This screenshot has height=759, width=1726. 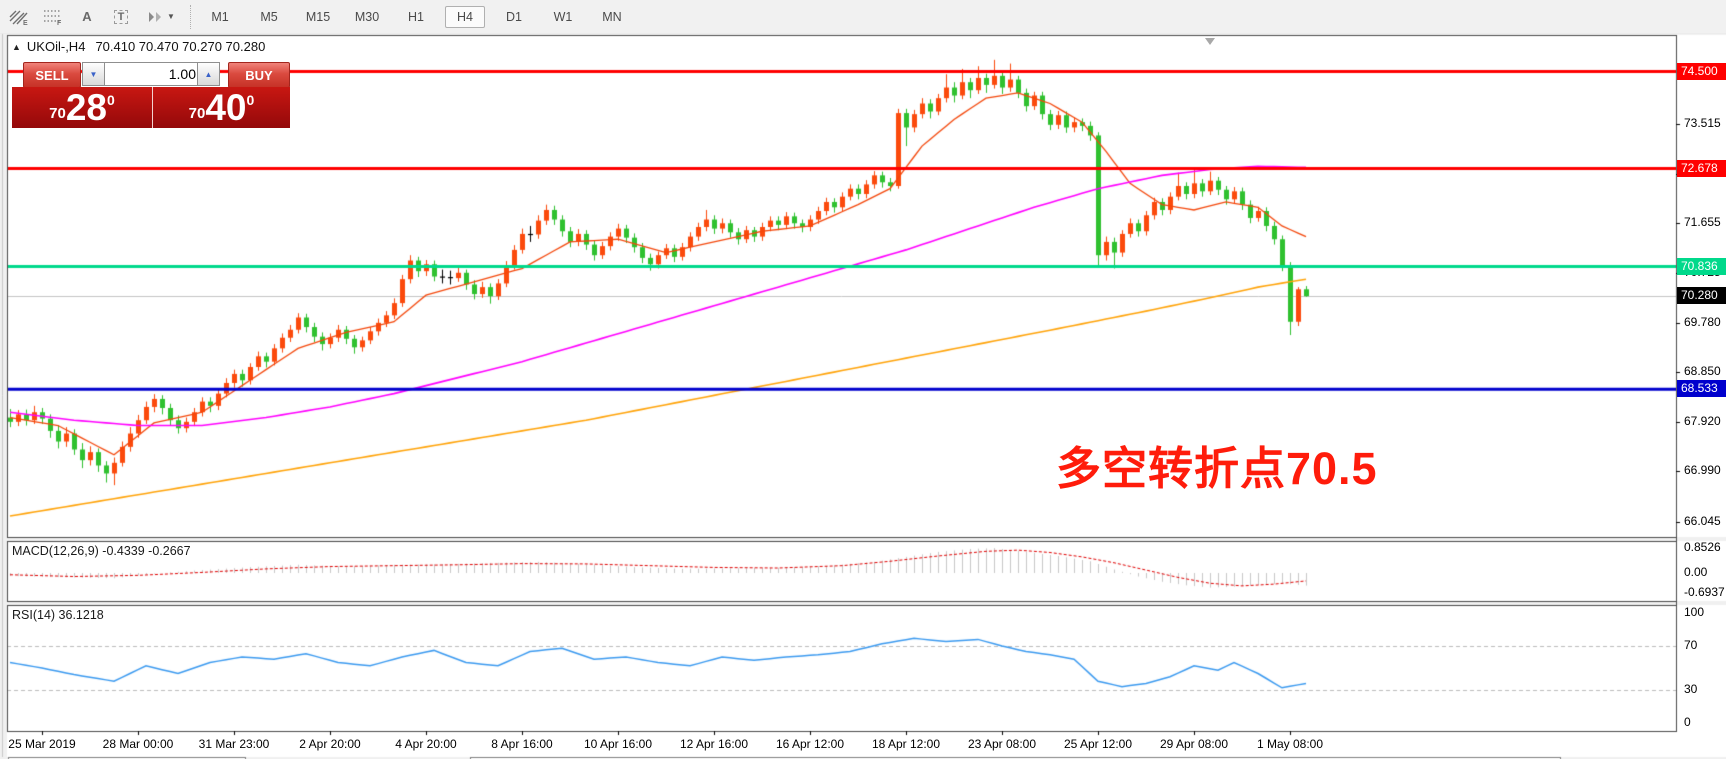 I want to click on chevron-down-icon: ▼, so click(x=93, y=74).